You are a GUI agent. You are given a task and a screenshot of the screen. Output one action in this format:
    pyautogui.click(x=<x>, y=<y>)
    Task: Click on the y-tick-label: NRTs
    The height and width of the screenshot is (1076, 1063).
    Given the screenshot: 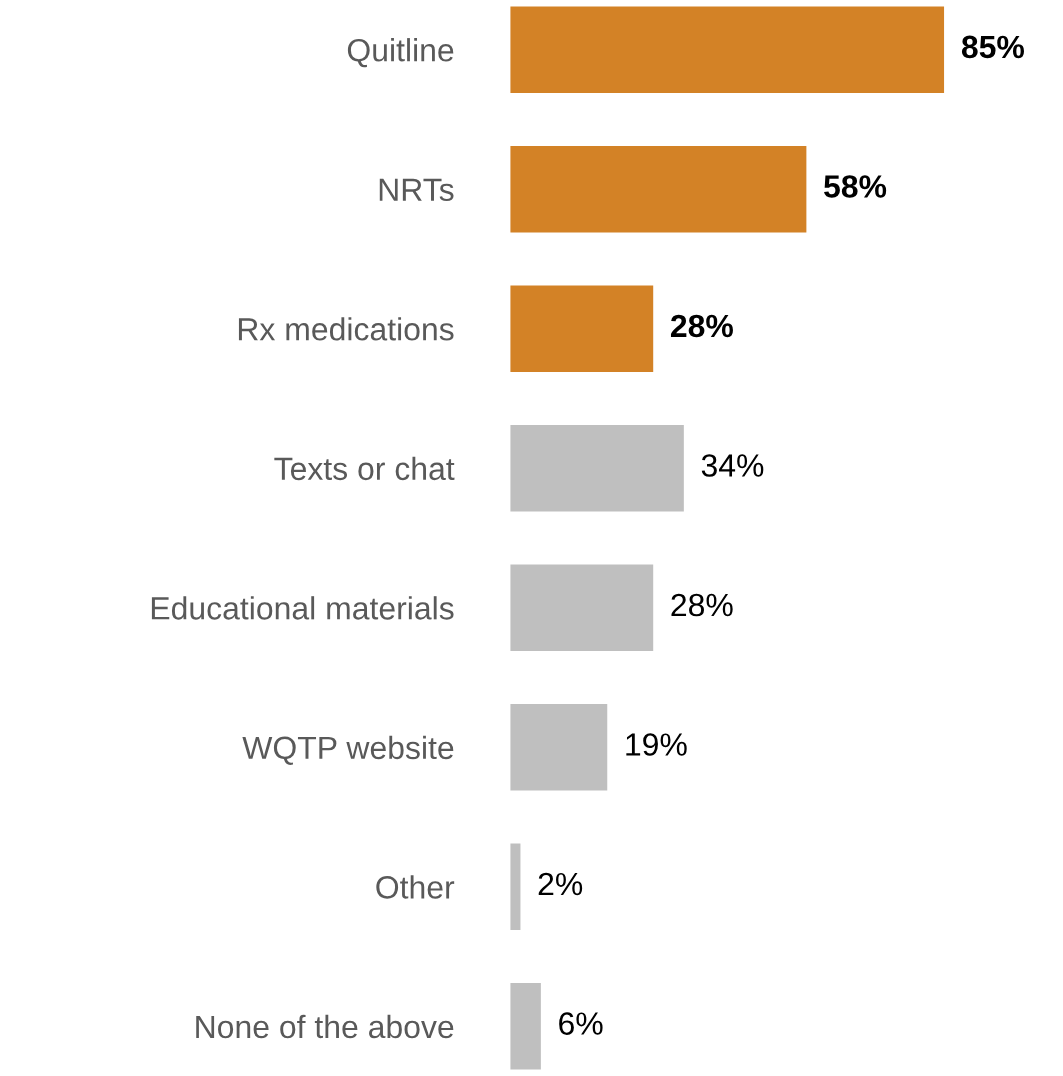 What is the action you would take?
    pyautogui.click(x=416, y=190)
    